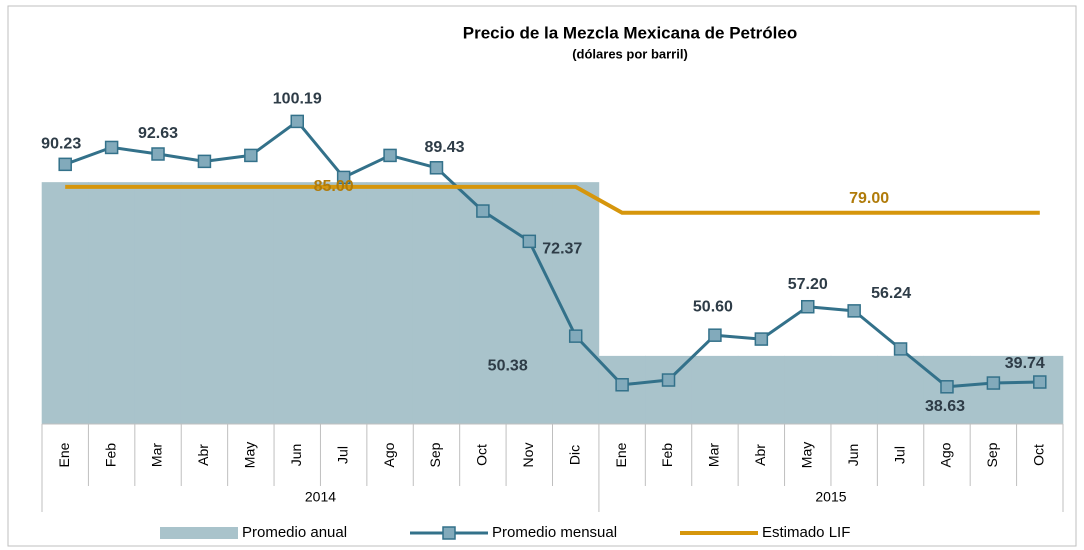 The image size is (1084, 550). Describe the element at coordinates (945, 406) in the screenshot. I see `data-label: 38.63` at that location.